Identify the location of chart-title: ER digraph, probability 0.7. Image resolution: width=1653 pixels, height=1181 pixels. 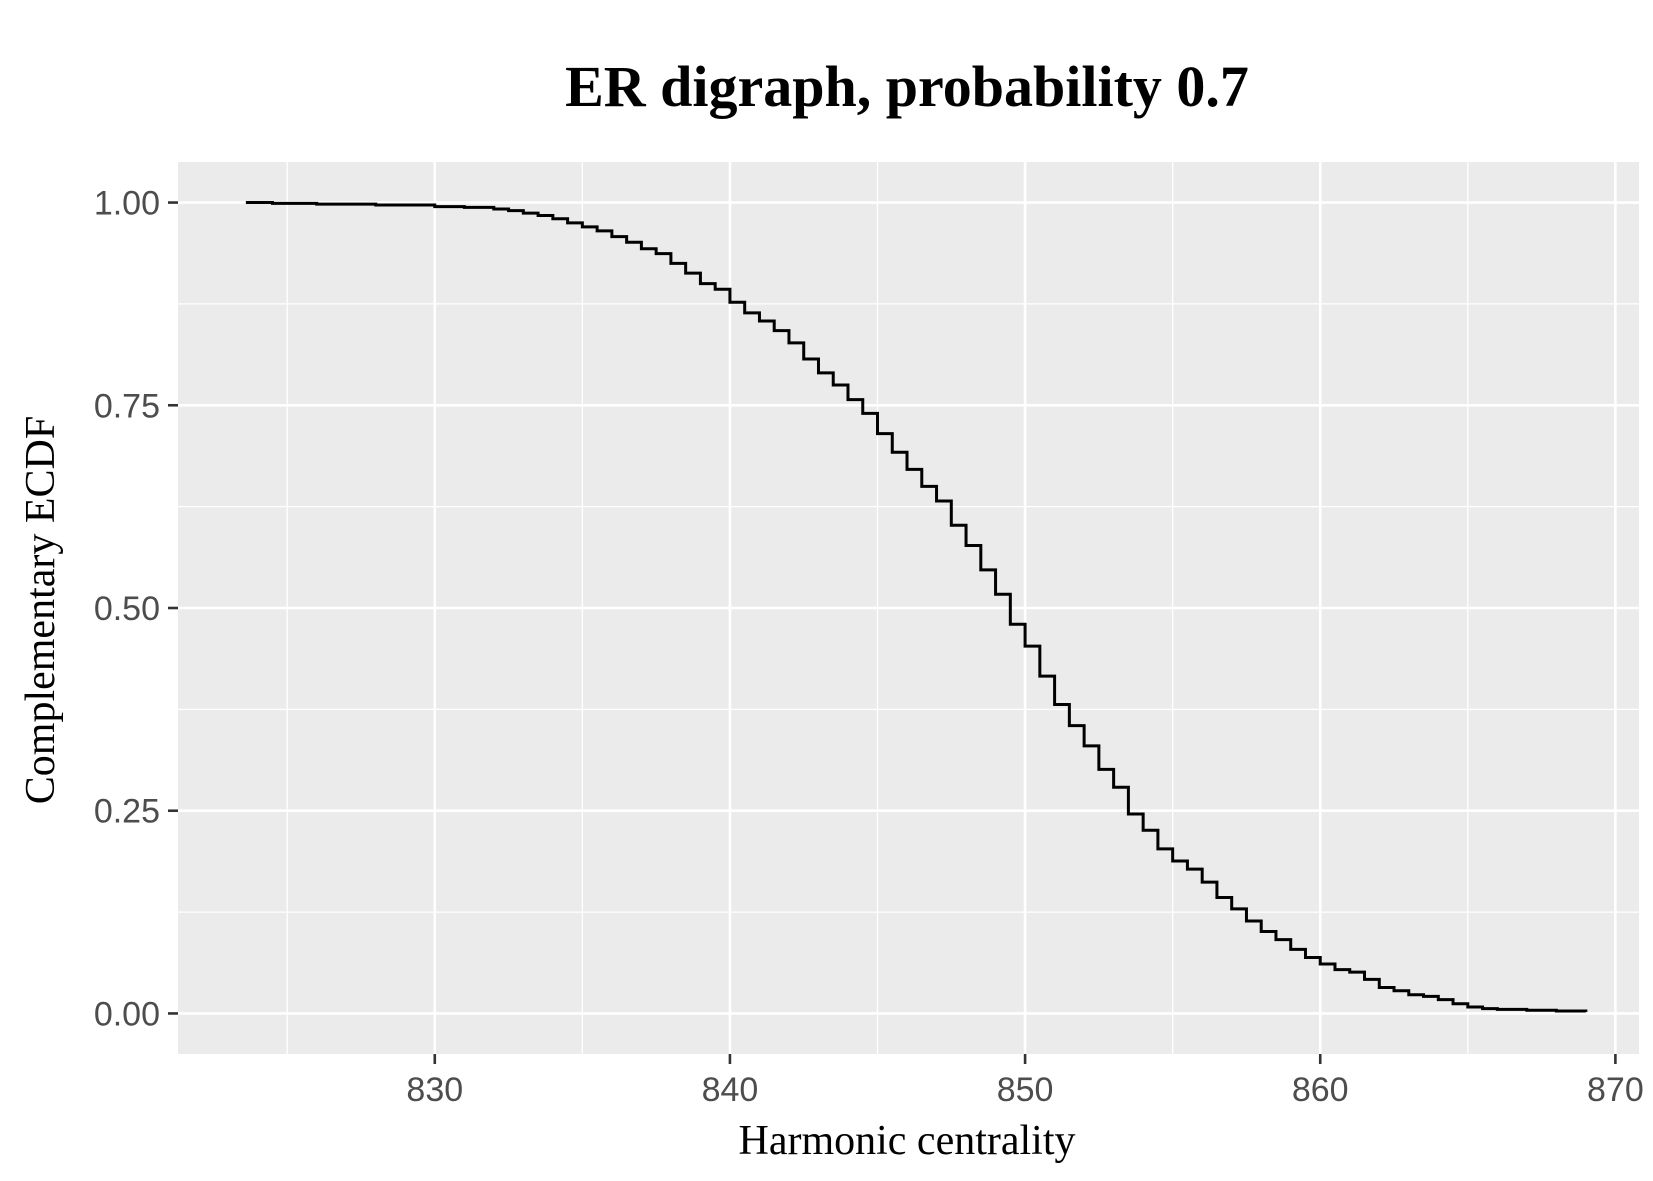
(907, 86).